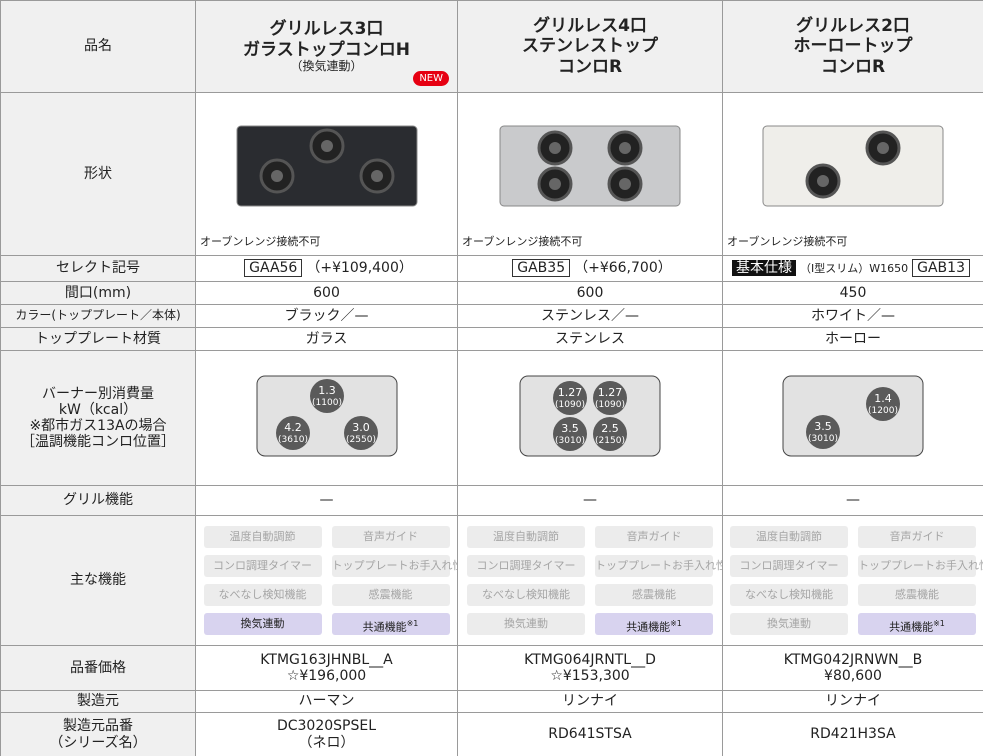 Image resolution: width=983 pixels, height=756 pixels. I want to click on row-label: トッププレート材質, so click(98, 339).